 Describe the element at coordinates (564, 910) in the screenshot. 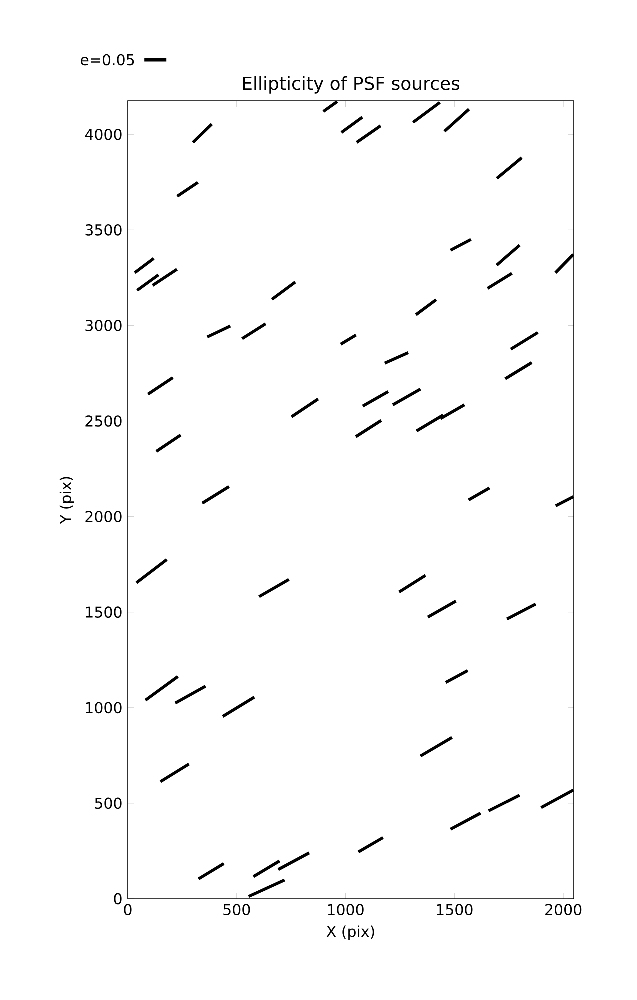

I see `x-tick-label: 2000` at that location.